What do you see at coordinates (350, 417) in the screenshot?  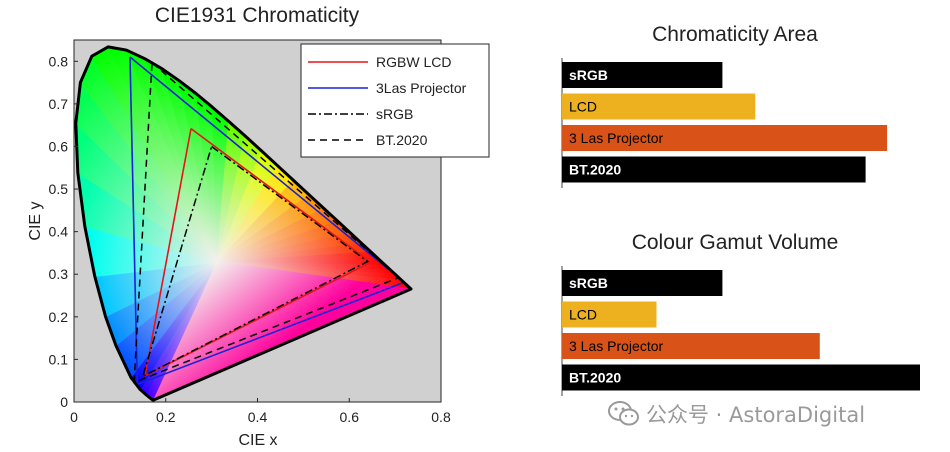 I see `x-tick-label: 0.6` at bounding box center [350, 417].